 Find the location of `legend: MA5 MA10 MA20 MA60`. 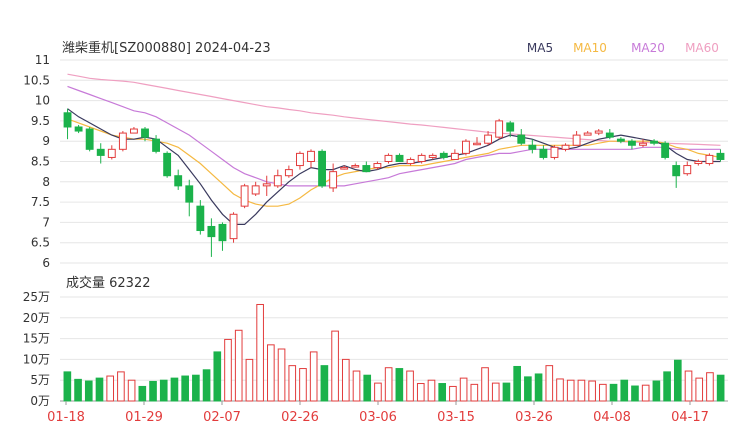

legend: MA5 MA10 MA20 MA60 is located at coordinates (623, 48).